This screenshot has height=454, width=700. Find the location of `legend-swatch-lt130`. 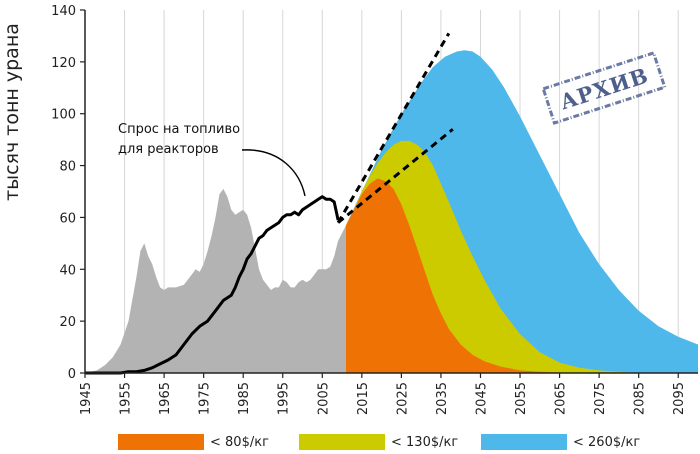

legend-swatch-lt130 is located at coordinates (342, 442).